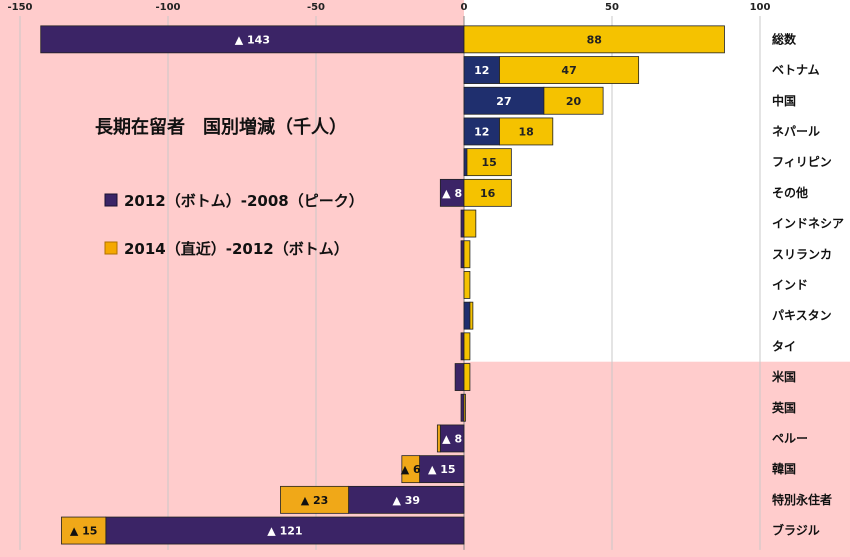  I want to click on data-label: 20, so click(574, 101).